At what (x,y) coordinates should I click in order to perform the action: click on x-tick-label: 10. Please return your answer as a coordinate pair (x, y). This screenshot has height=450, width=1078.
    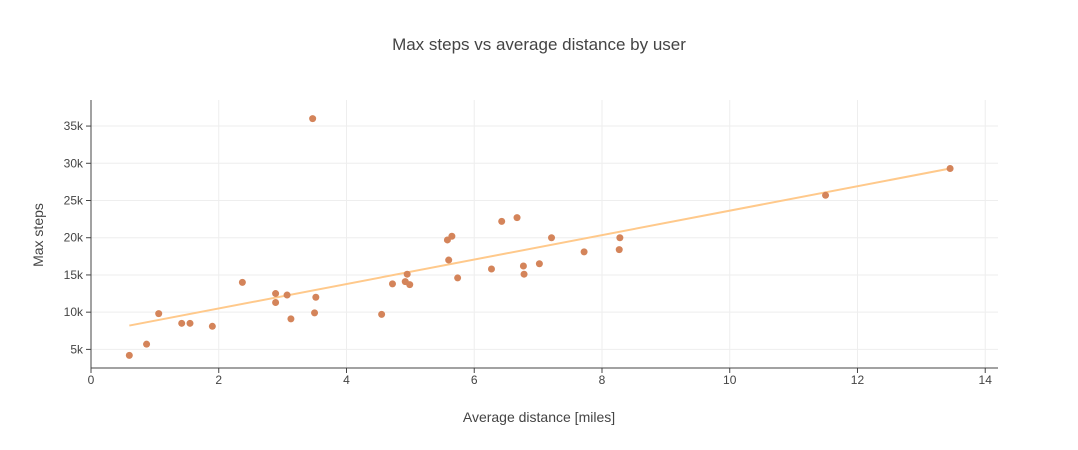
    Looking at the image, I should click on (730, 380).